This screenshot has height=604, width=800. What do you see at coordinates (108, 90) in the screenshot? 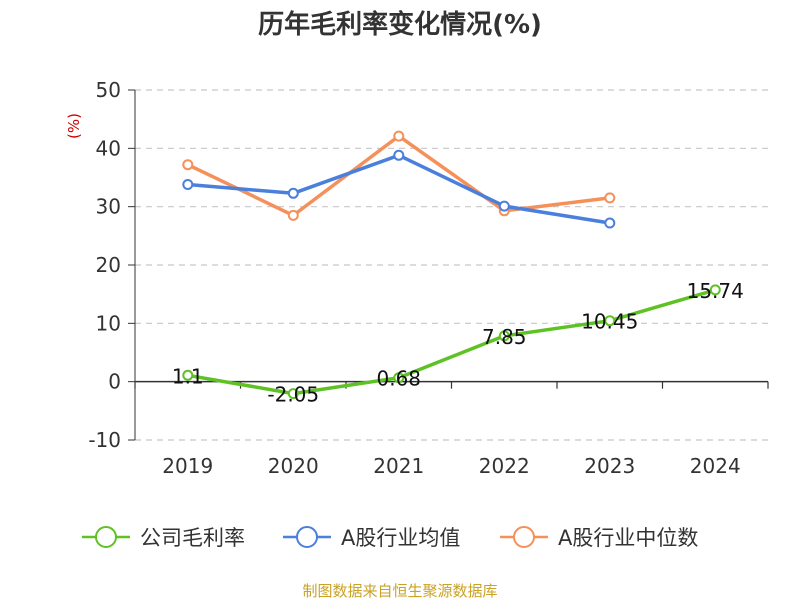
I see `y-tick-label: 50` at bounding box center [108, 90].